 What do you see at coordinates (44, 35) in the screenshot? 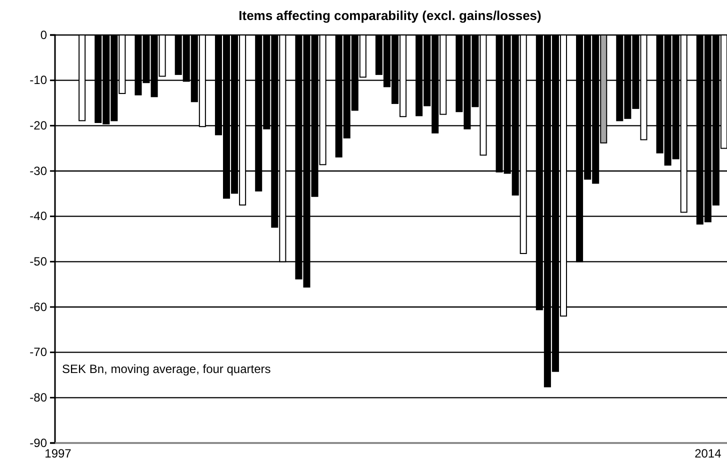
I see `y-tick-label: 0` at bounding box center [44, 35].